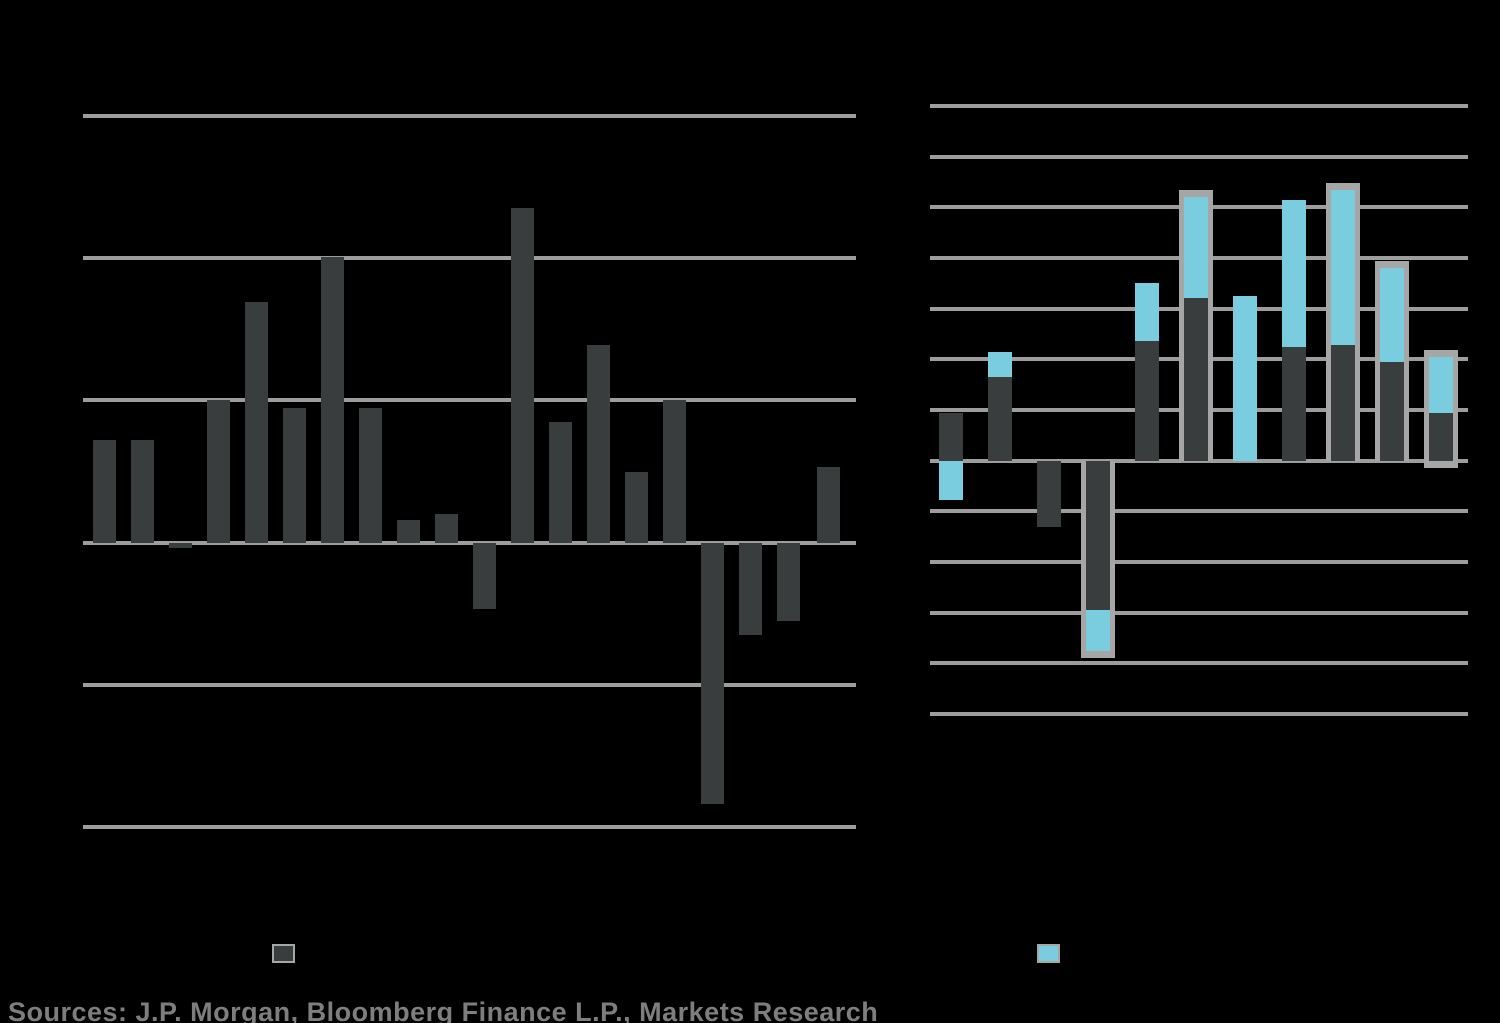 This screenshot has height=1023, width=1500. What do you see at coordinates (283, 953) in the screenshot?
I see `legend-swatch-dark-series` at bounding box center [283, 953].